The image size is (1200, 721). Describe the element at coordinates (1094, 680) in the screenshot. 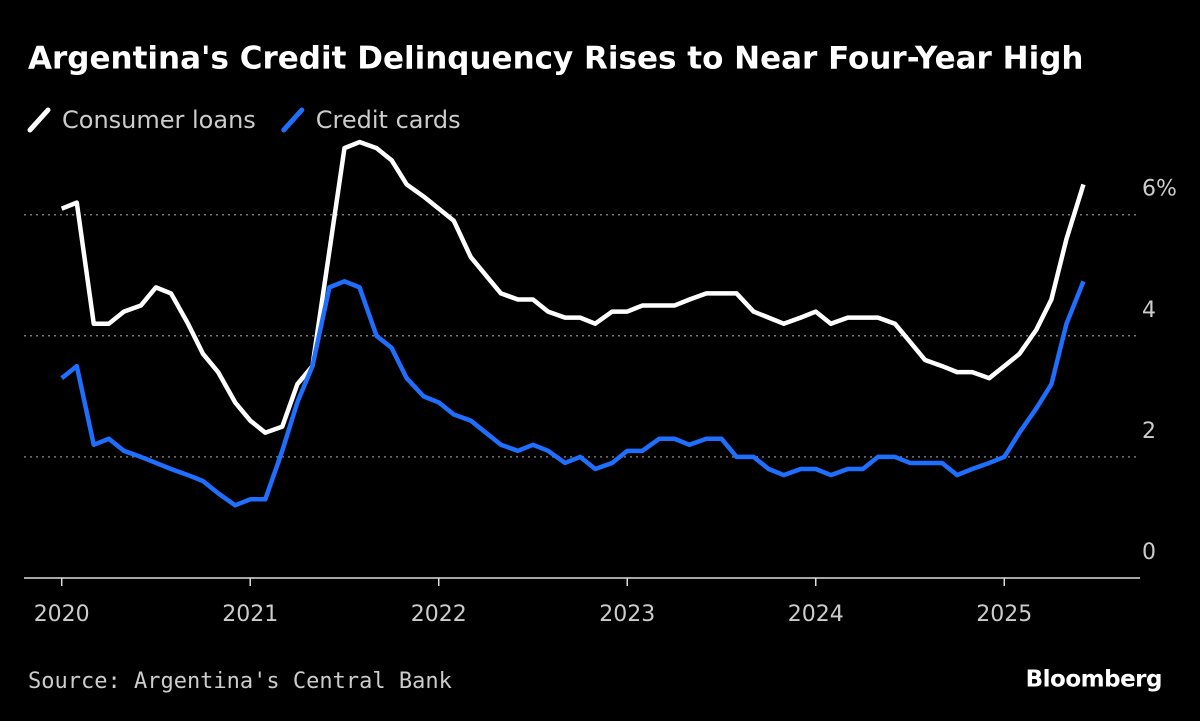

I see `brand: Bloomberg` at that location.